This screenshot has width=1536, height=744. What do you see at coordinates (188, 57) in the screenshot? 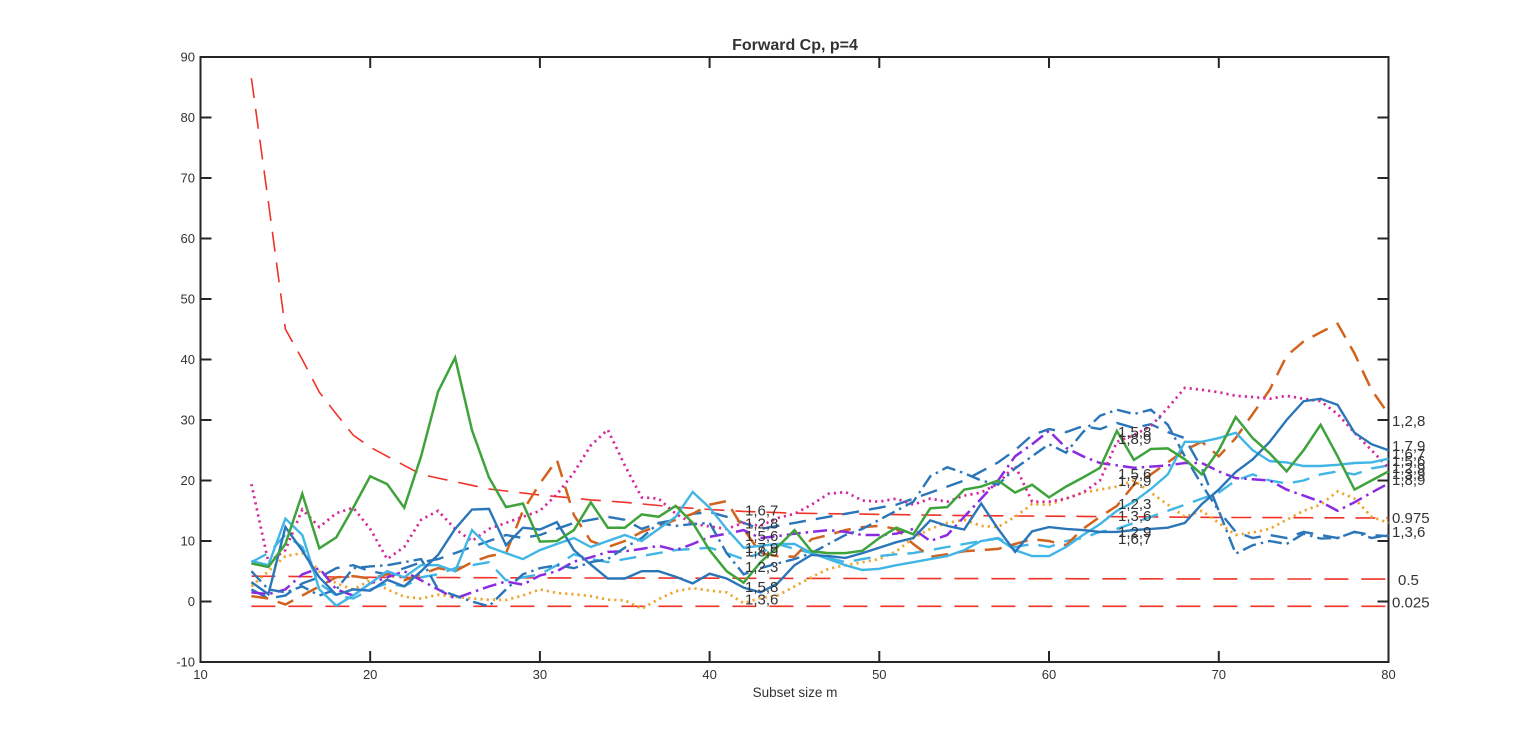
I see `svg-text: 90` at bounding box center [188, 57].